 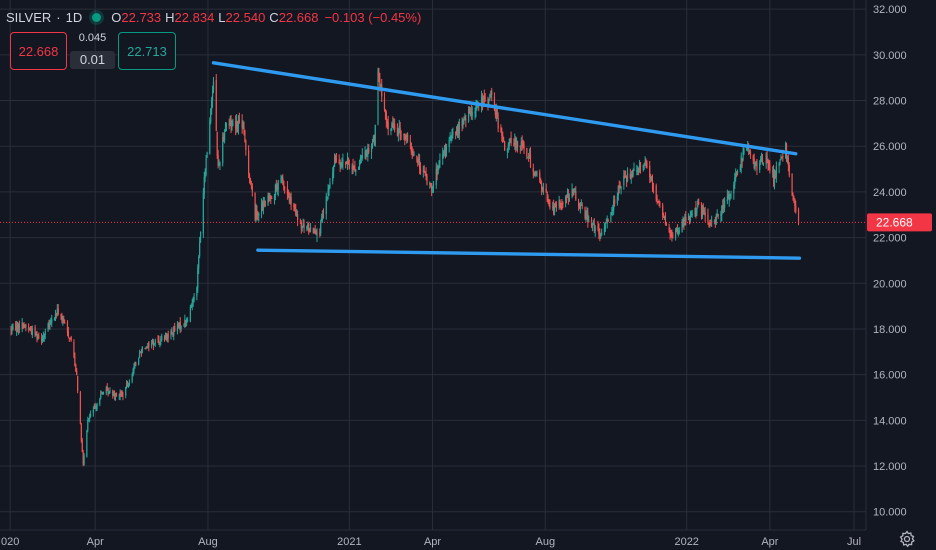 What do you see at coordinates (38, 51) in the screenshot?
I see `sell-button: 22.668` at bounding box center [38, 51].